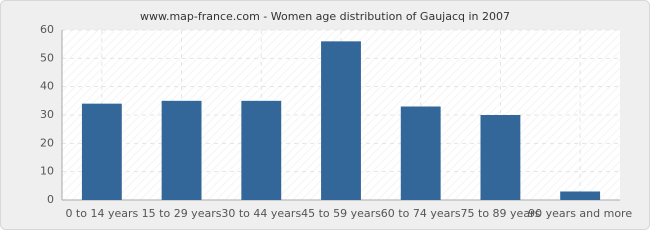  What do you see at coordinates (47, 114) in the screenshot?
I see `y-tick-label: 30` at bounding box center [47, 114].